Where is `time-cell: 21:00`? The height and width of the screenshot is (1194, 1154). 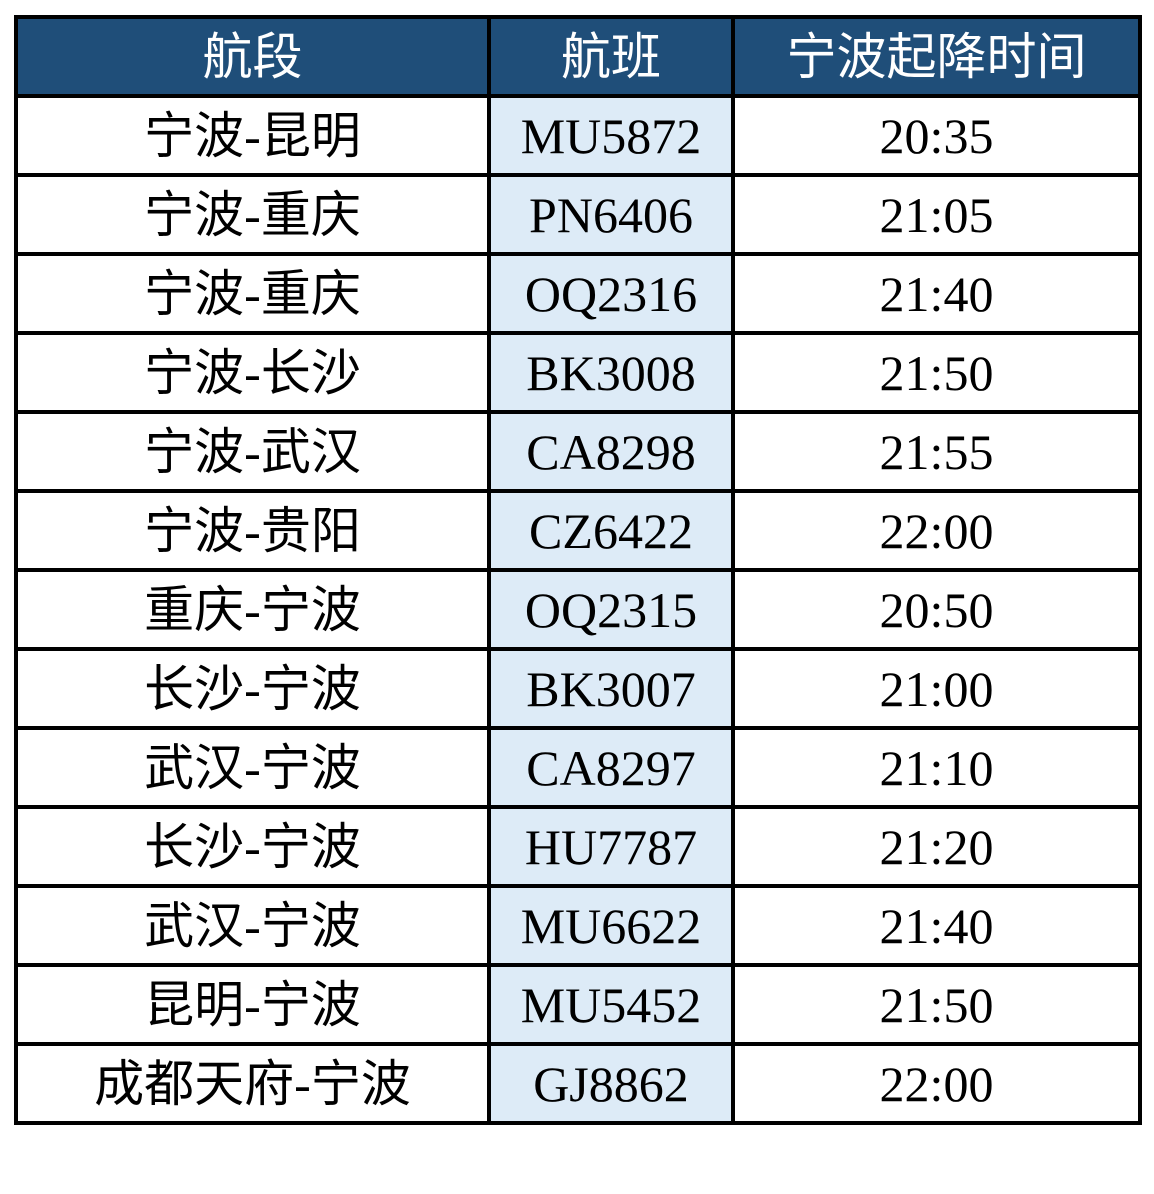 time-cell: 21:00 is located at coordinates (936, 688).